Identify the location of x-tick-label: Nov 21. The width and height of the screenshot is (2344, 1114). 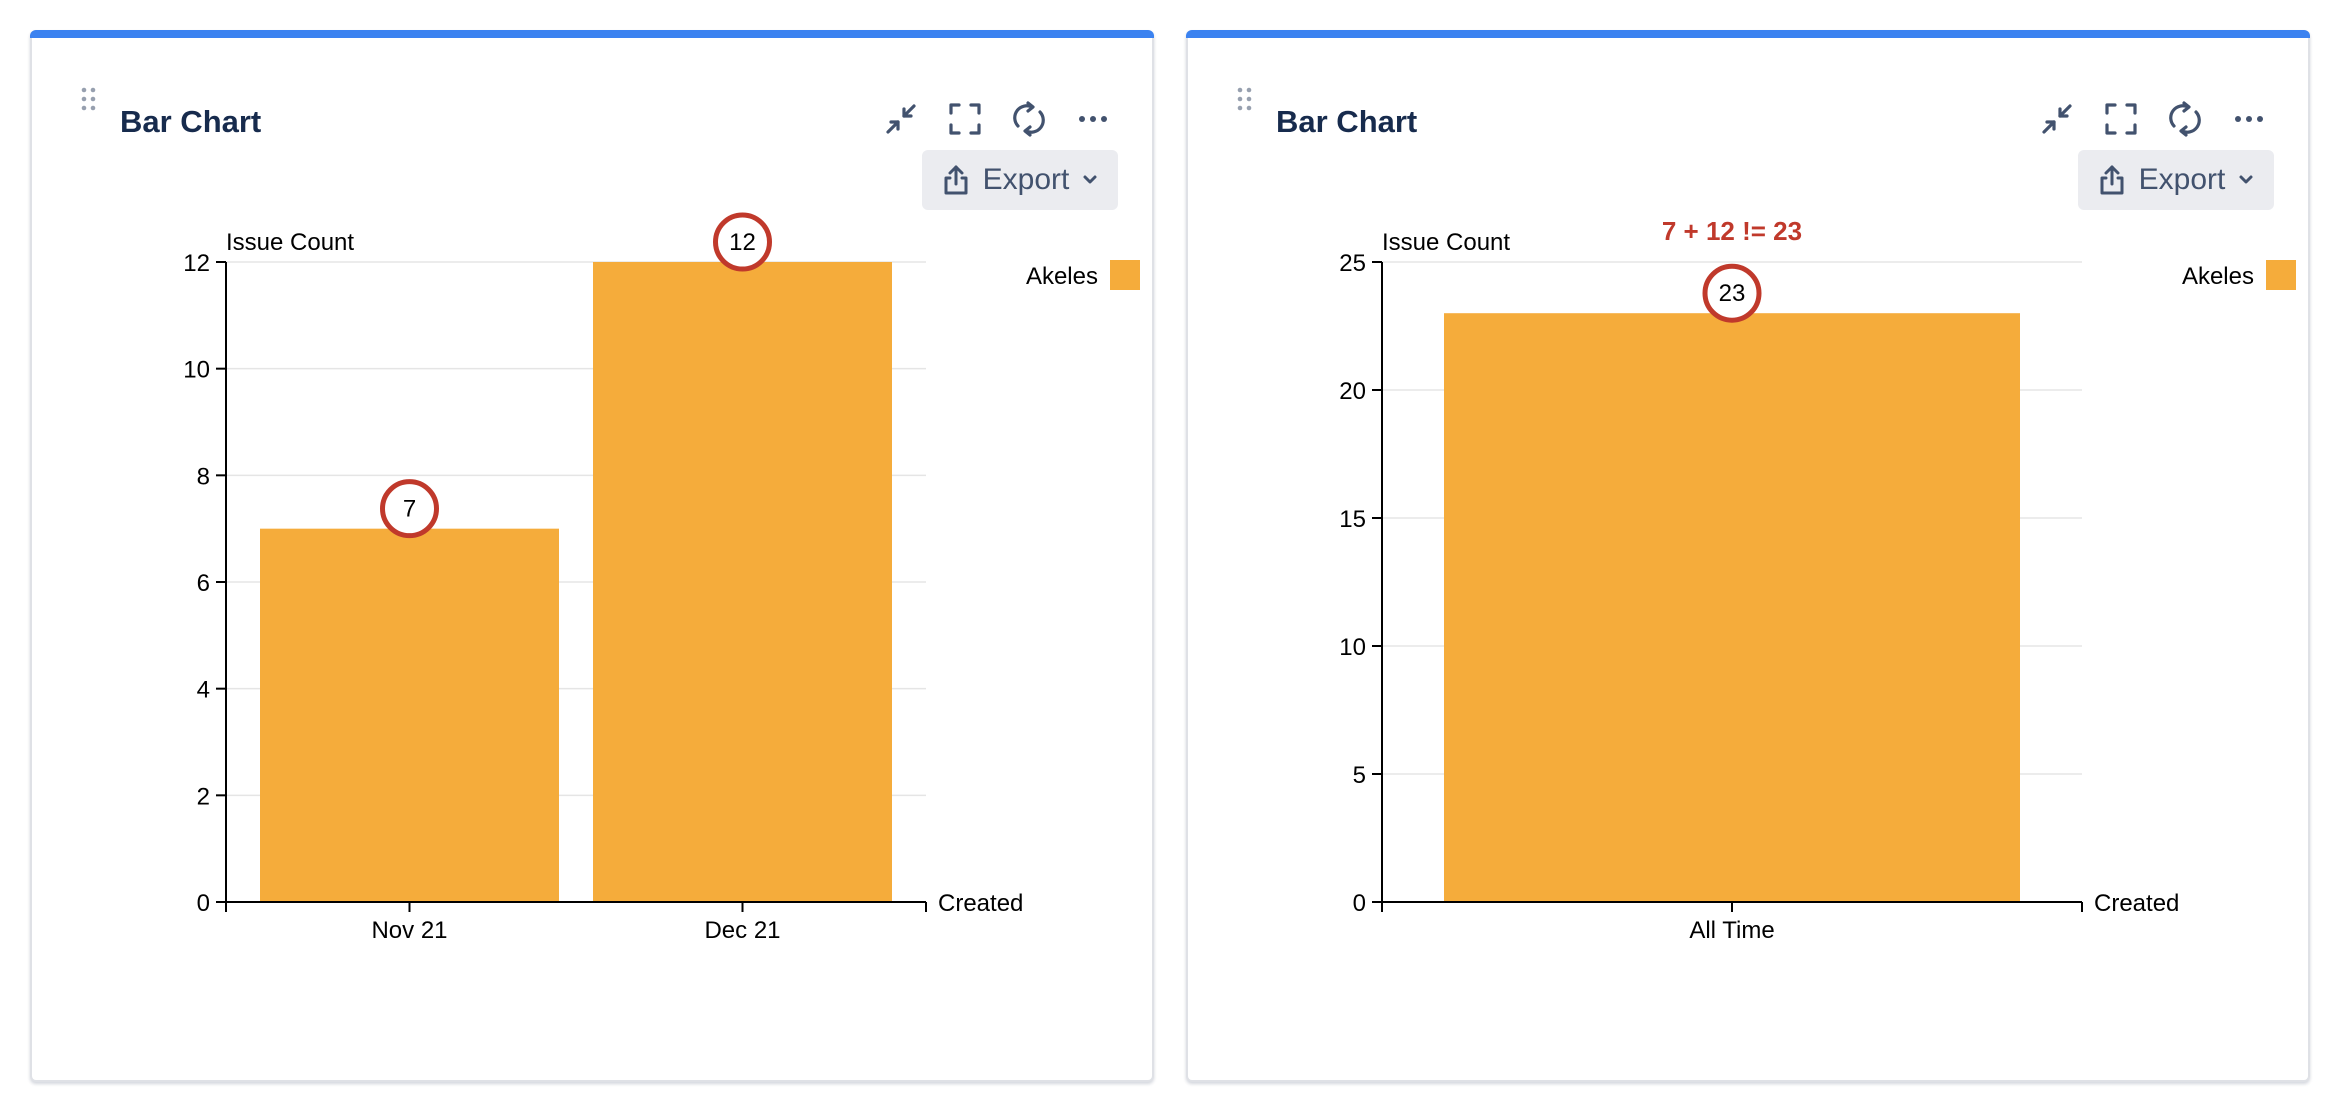
(409, 930).